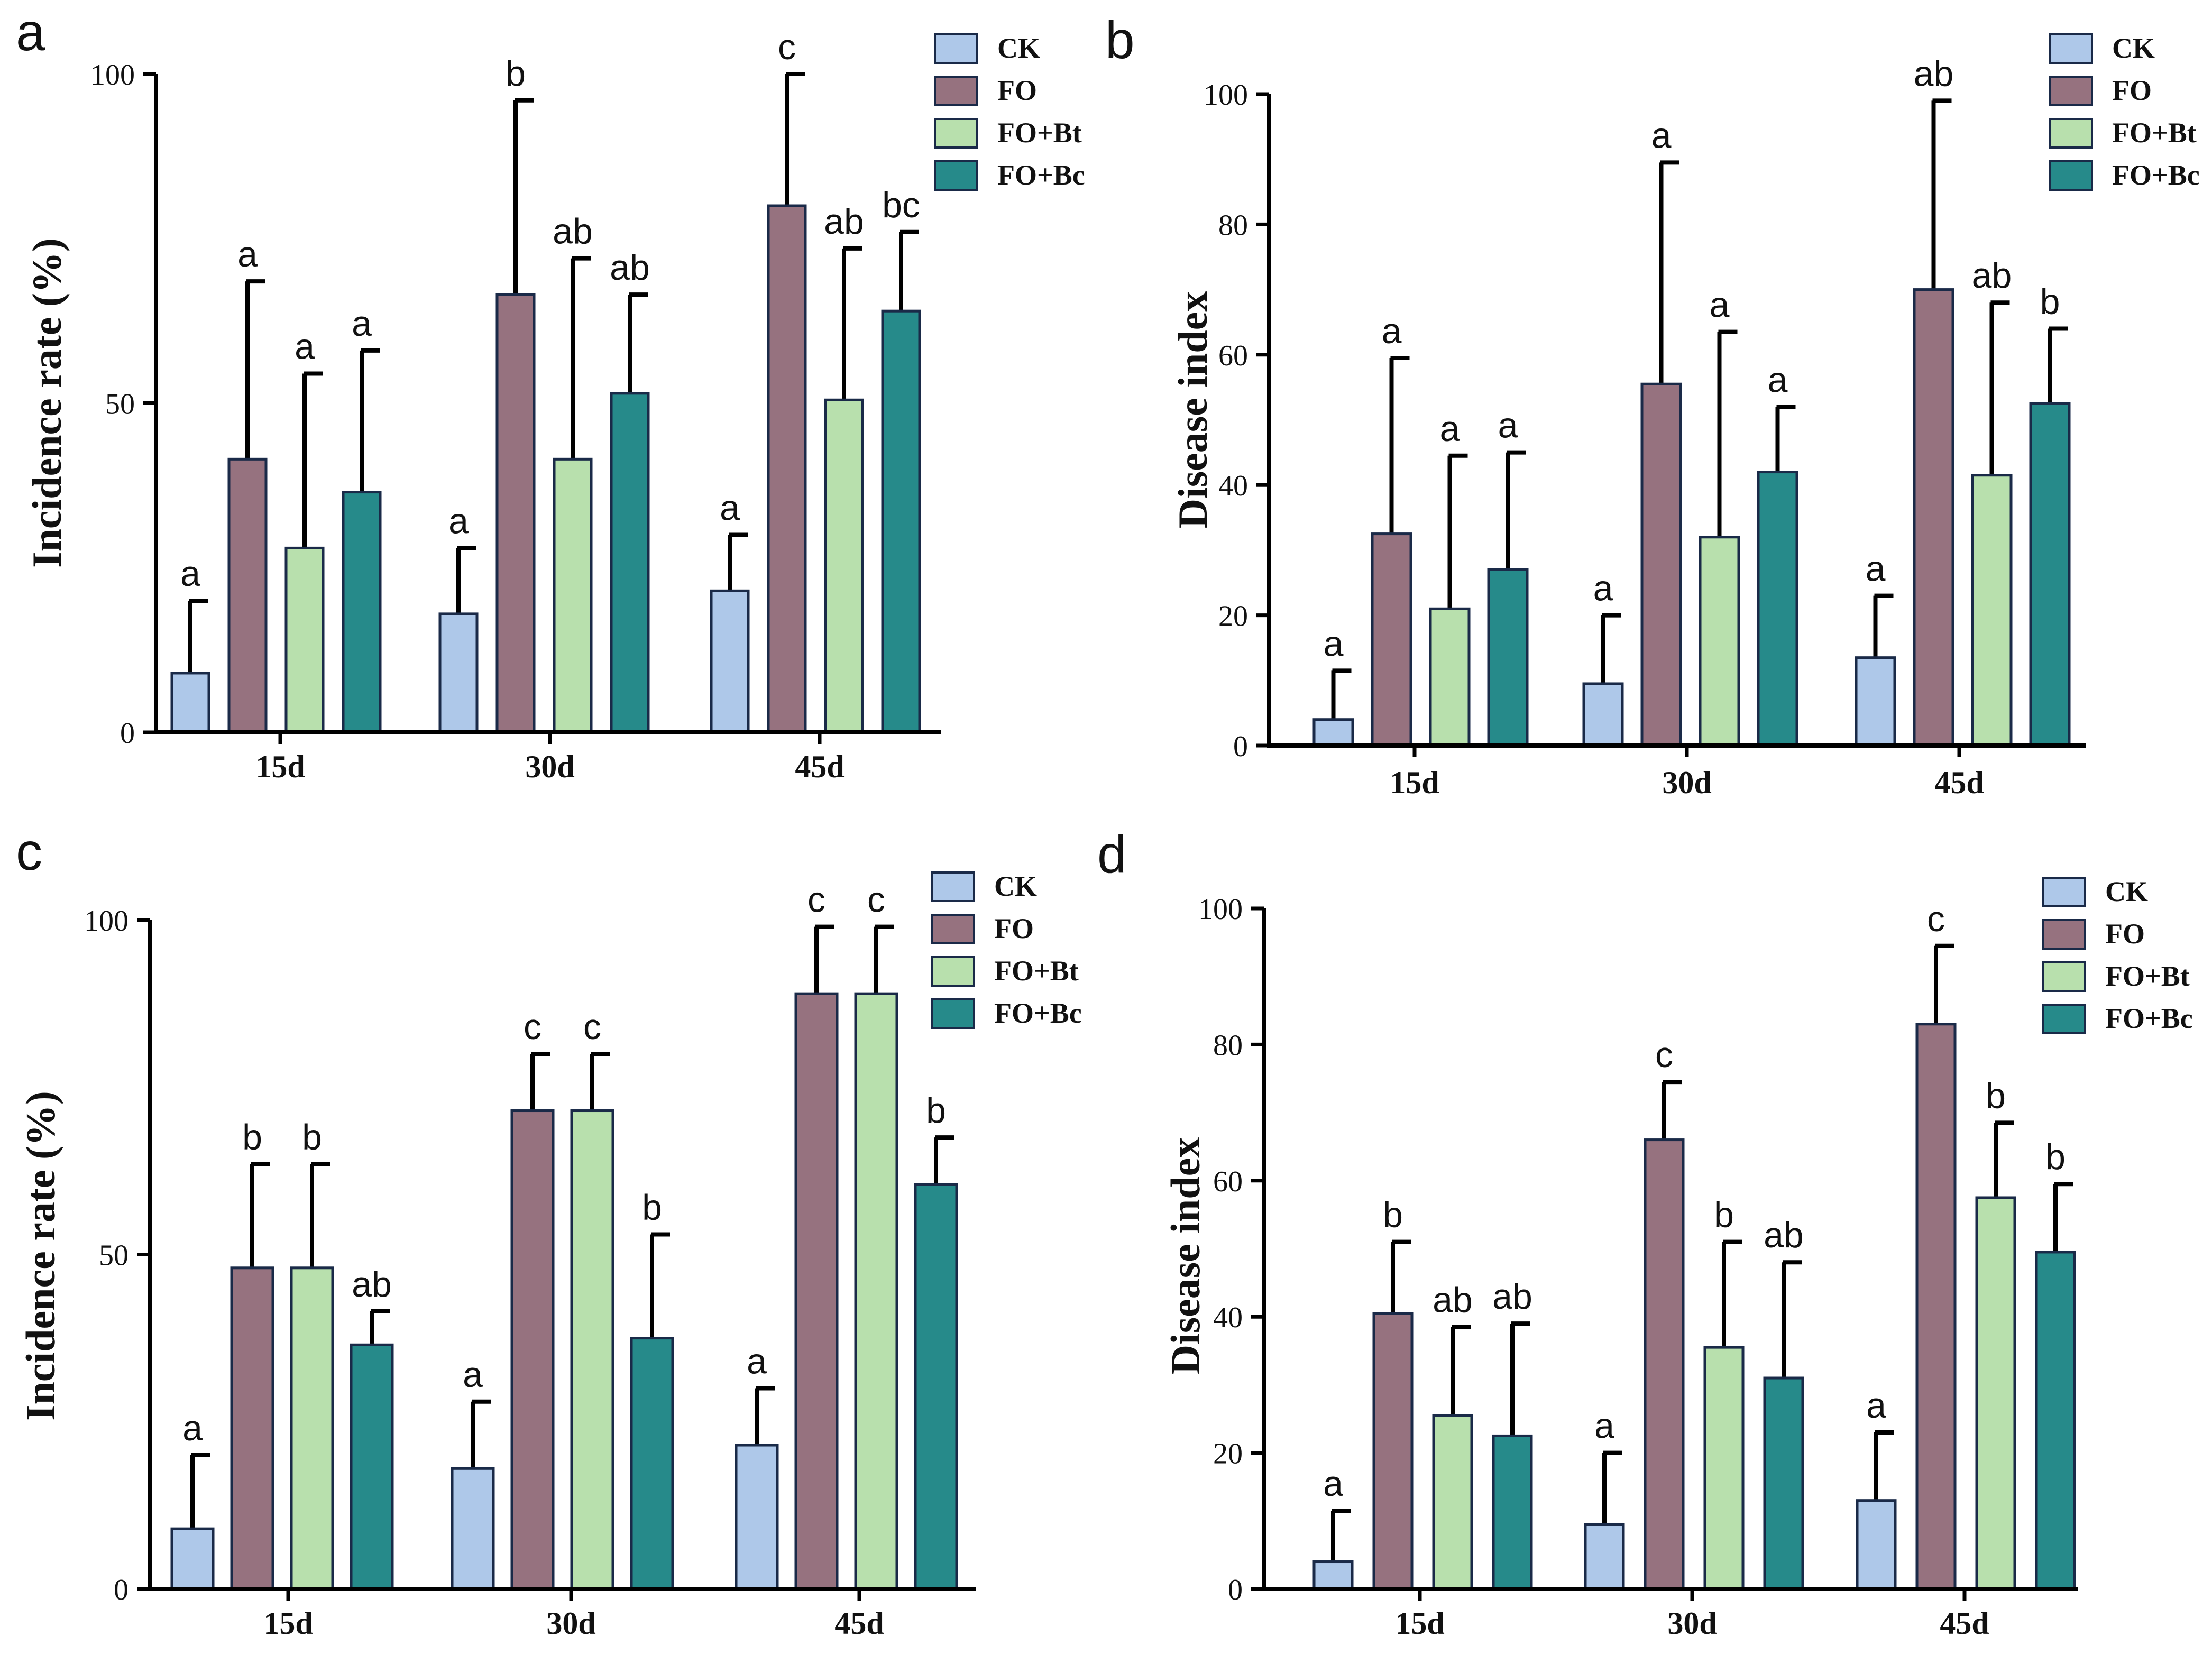 Image resolution: width=2212 pixels, height=1654 pixels. What do you see at coordinates (30, 32) in the screenshot?
I see `panel-label: a` at bounding box center [30, 32].